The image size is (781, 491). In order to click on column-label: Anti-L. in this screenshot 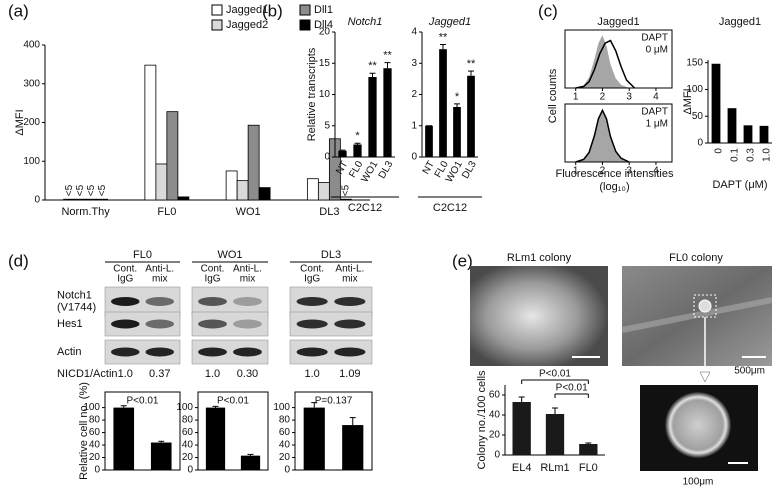, I will do `click(349, 269)`.